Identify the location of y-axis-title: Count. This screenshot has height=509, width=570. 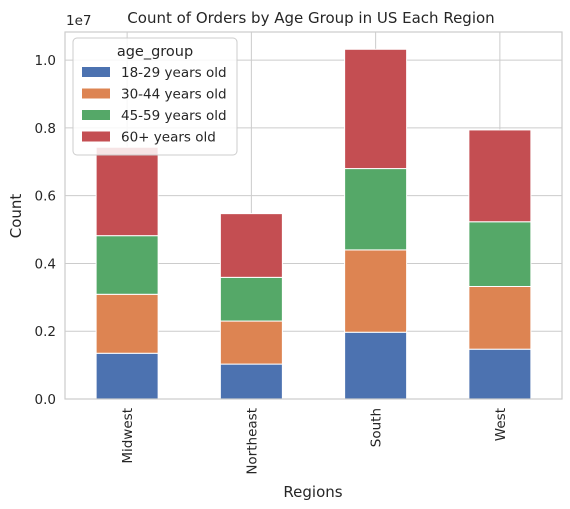
(16, 216).